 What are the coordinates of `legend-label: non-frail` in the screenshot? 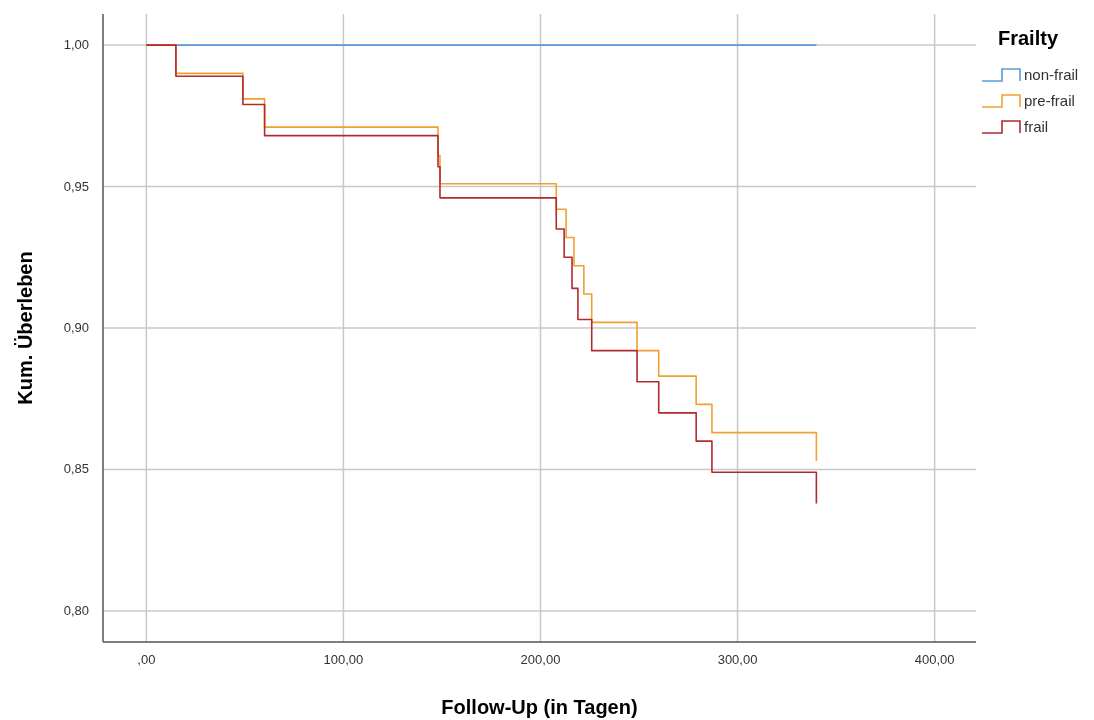 It's located at (1051, 74).